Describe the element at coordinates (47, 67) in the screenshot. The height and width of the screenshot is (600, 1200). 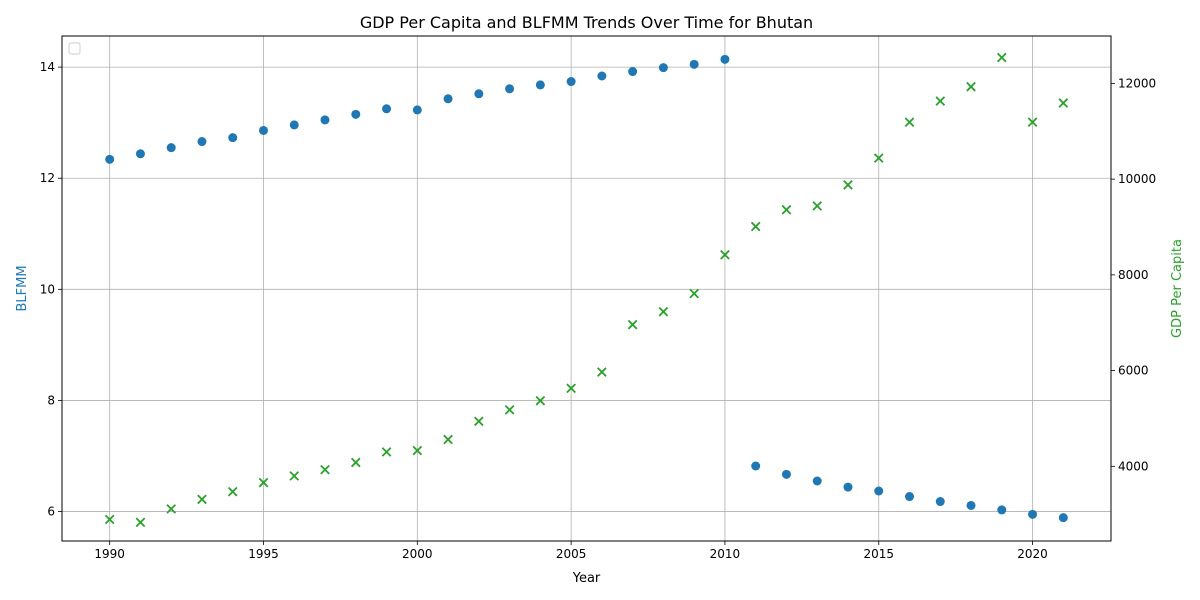
I see `y-left-tick-label: 14` at that location.